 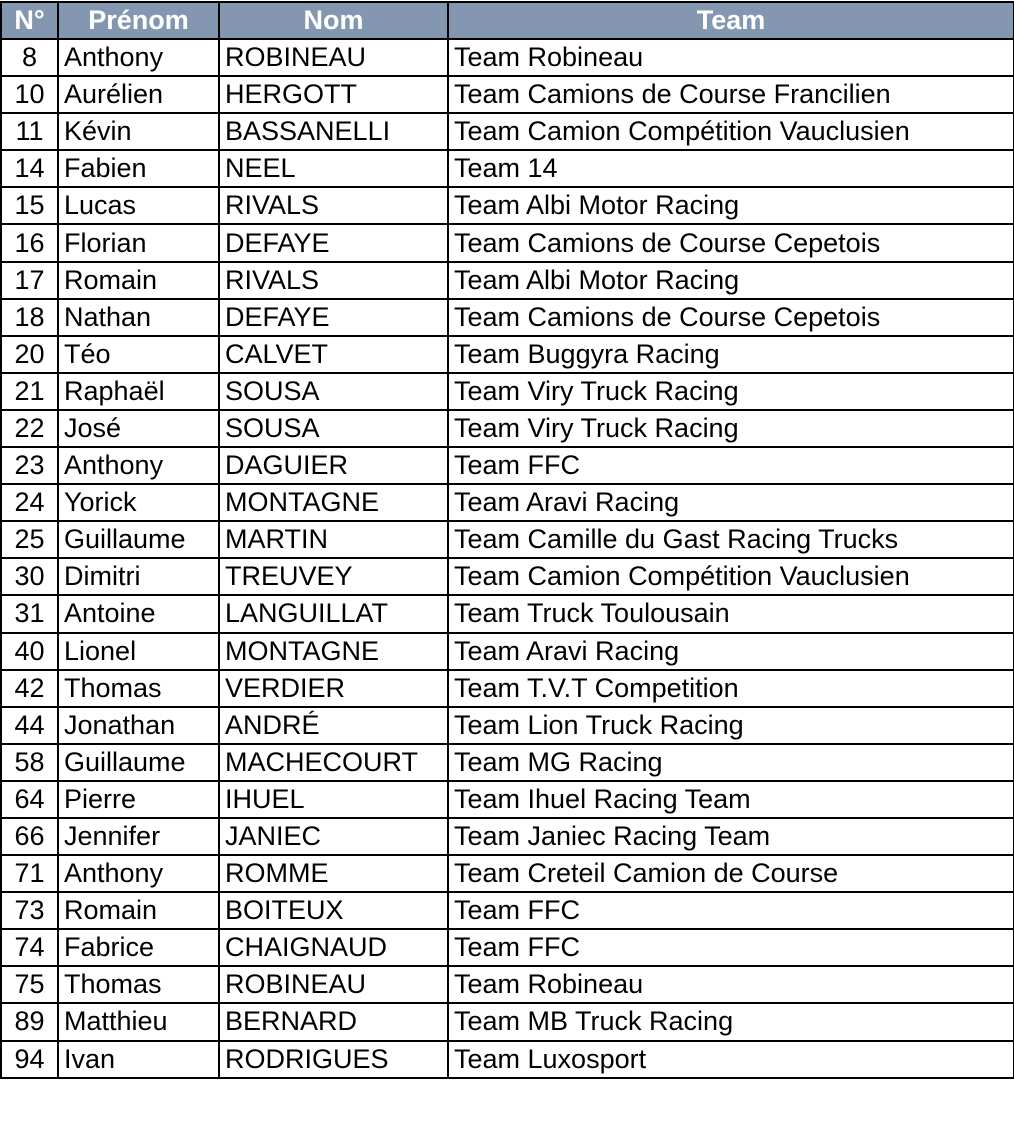 I want to click on cell-team: Team Camions de Course Francilien, so click(x=730, y=95).